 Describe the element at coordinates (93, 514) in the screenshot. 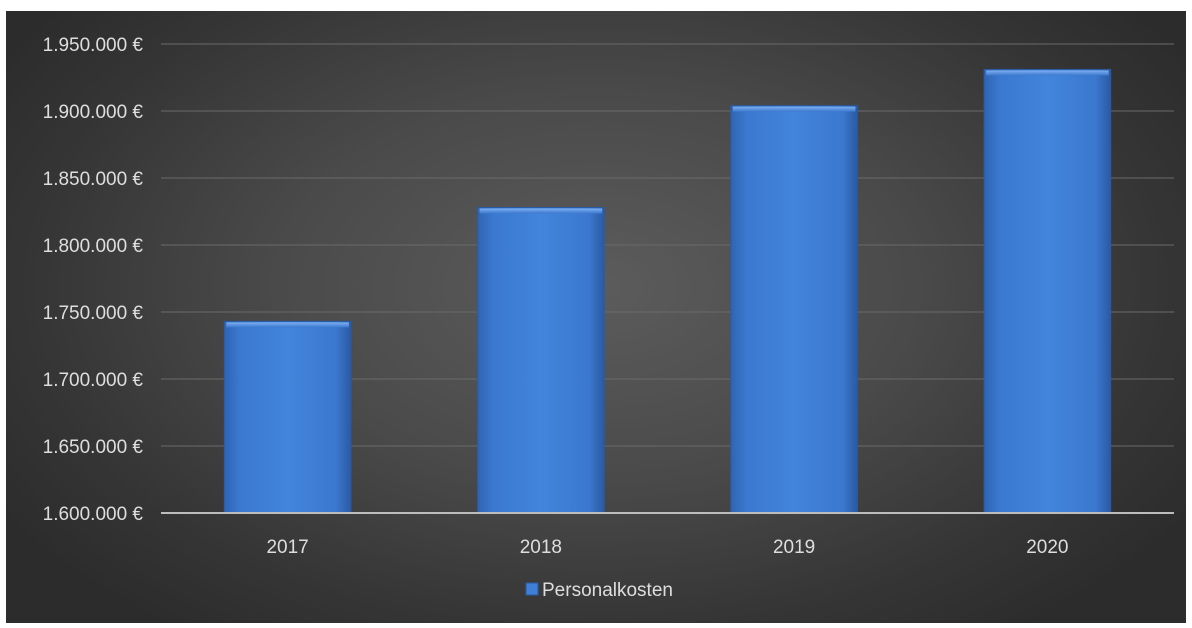

I see `y-tick-label: 1.600.000 €` at that location.